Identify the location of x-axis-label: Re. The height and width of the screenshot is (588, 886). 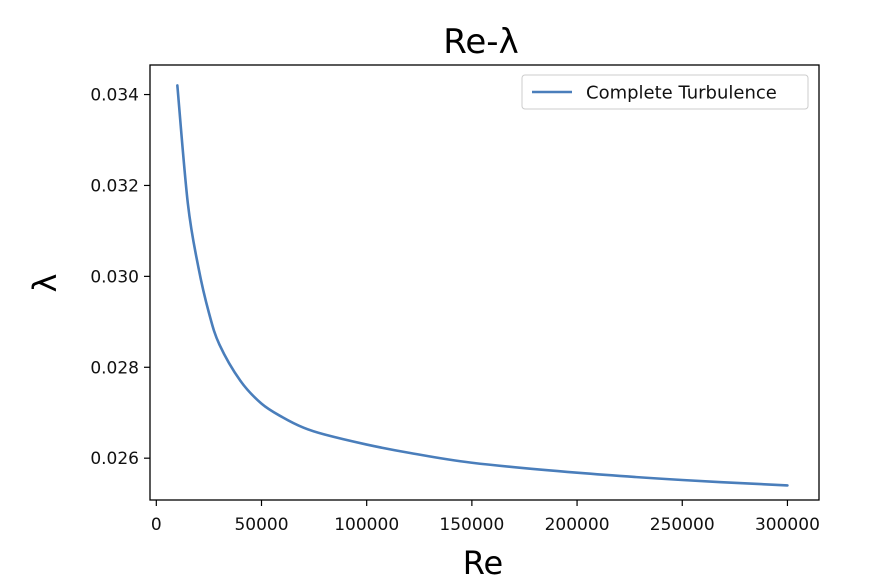
(483, 563).